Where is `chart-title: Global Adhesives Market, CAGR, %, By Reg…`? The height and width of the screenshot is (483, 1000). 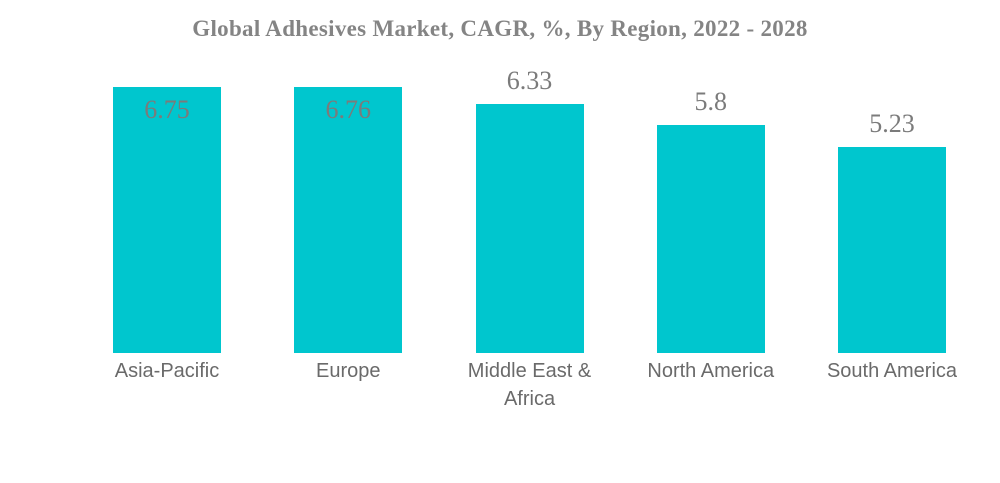 chart-title: Global Adhesives Market, CAGR, %, By Reg… is located at coordinates (500, 28).